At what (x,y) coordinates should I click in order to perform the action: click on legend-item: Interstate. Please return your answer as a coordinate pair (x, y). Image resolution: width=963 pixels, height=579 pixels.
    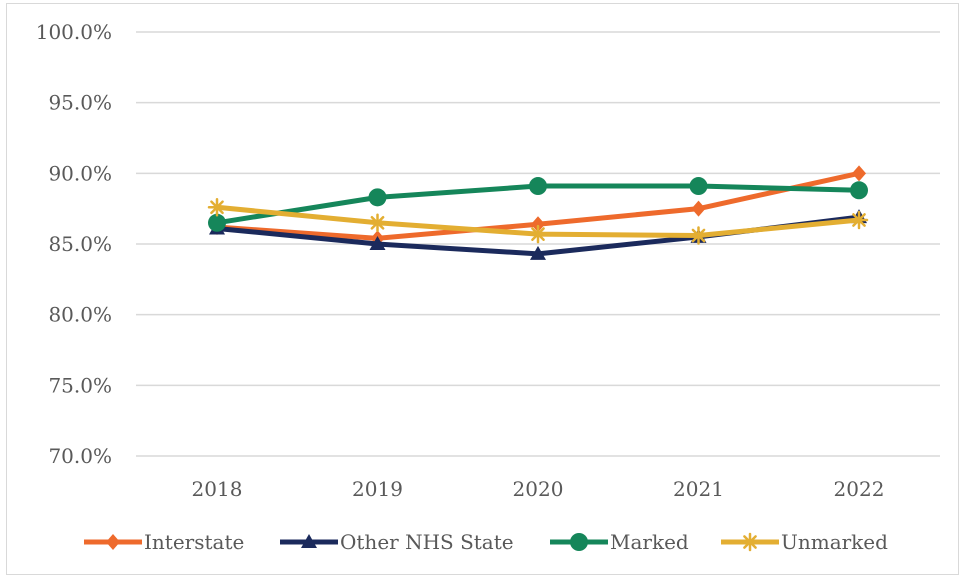
    Looking at the image, I should click on (164, 542).